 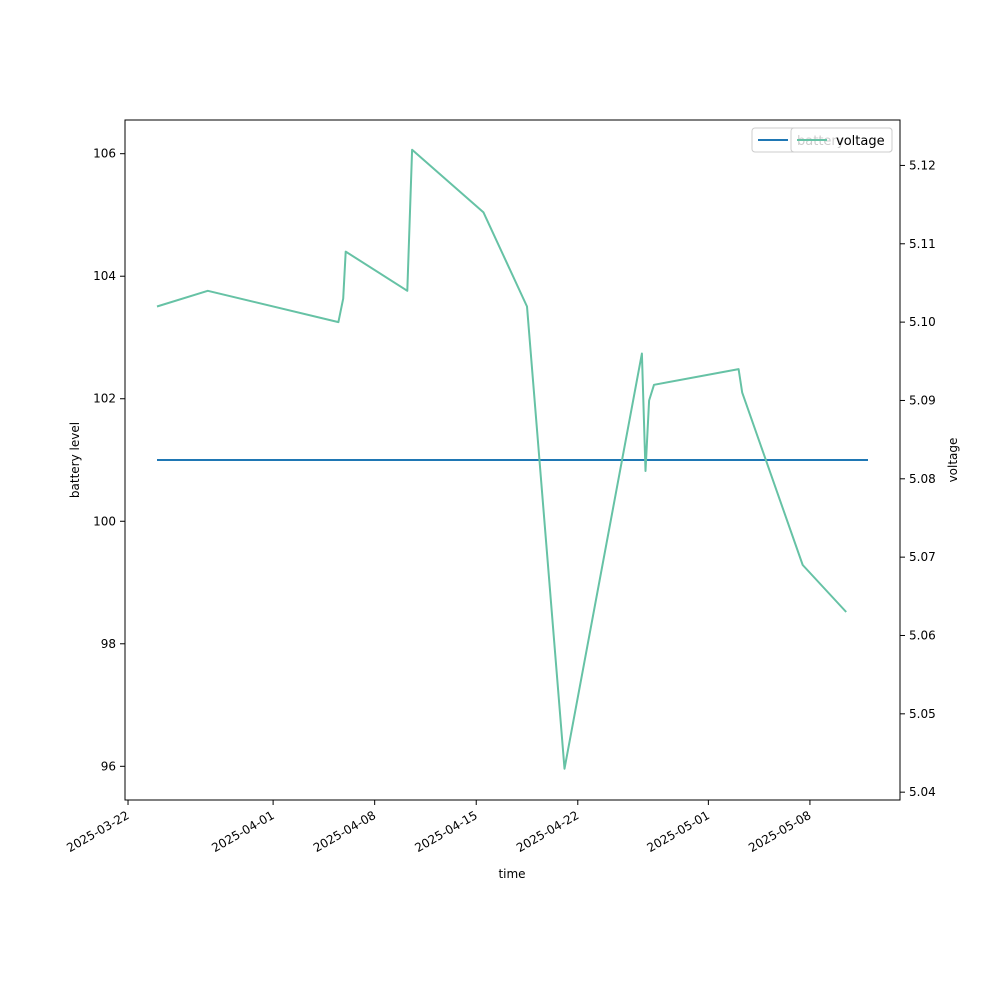 What do you see at coordinates (104, 154) in the screenshot?
I see `y-left-tick-label: 106` at bounding box center [104, 154].